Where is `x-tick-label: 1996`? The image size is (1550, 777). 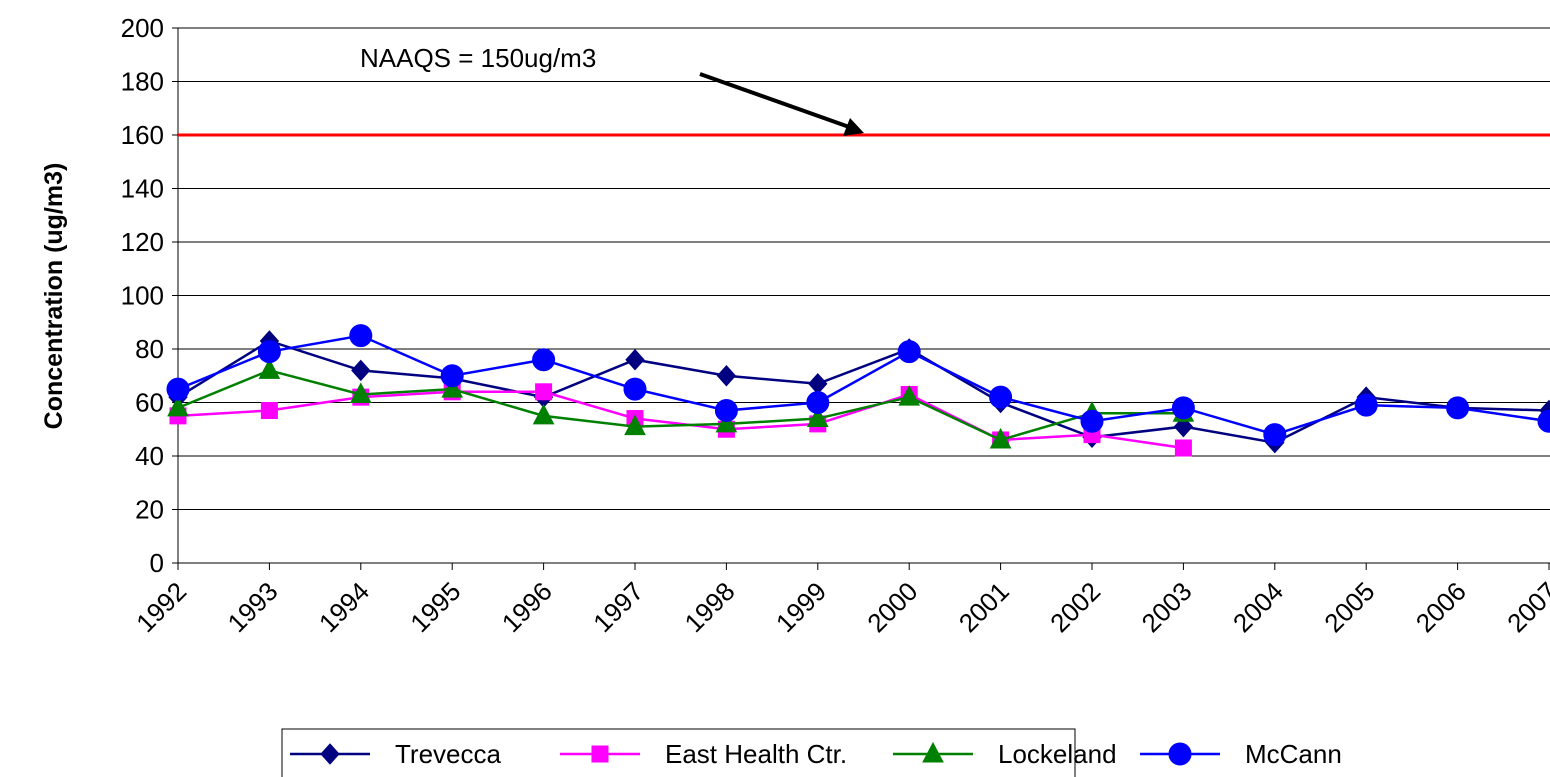 x-tick-label: 1996 is located at coordinates (527, 607).